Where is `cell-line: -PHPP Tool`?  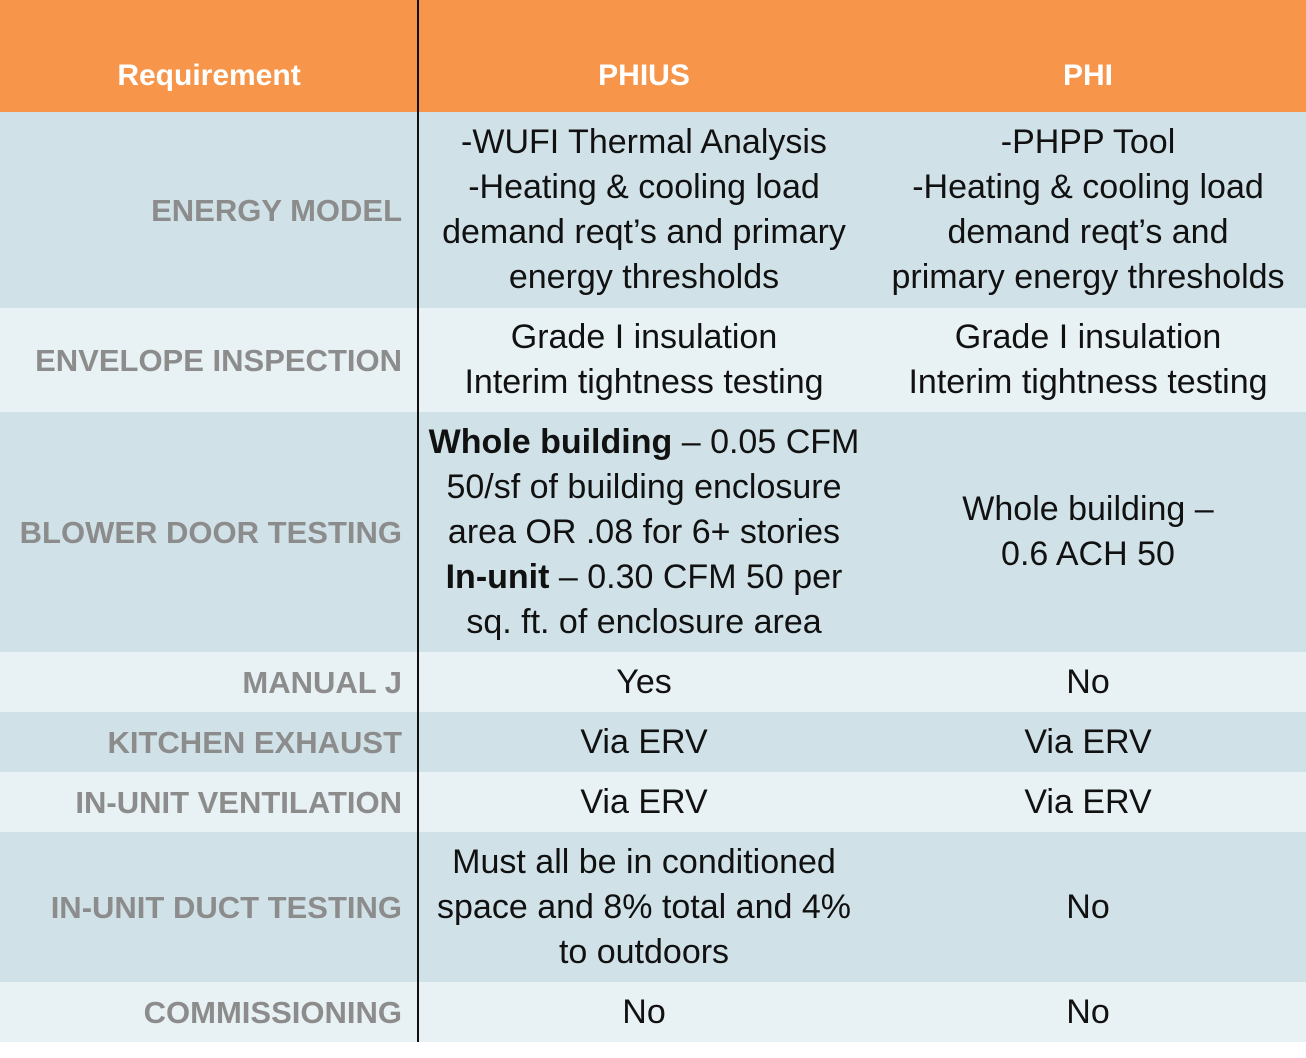 cell-line: -PHPP Tool is located at coordinates (1088, 142).